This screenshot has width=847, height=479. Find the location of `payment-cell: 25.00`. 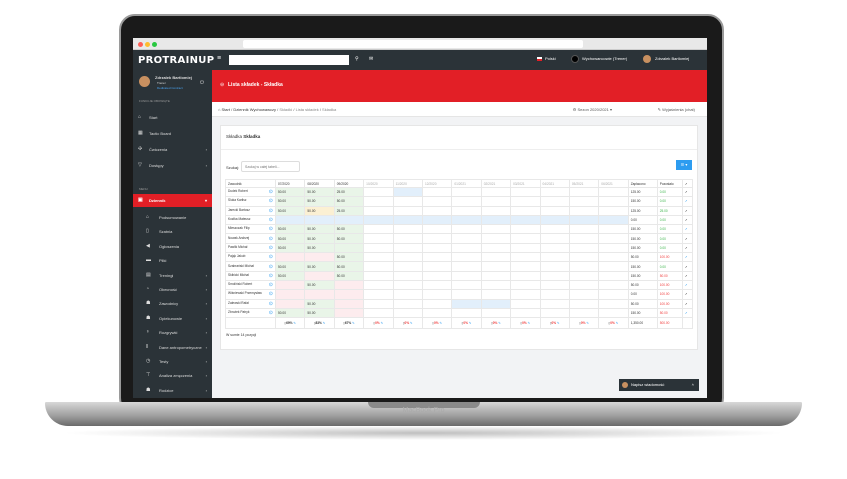

payment-cell: 25.00 is located at coordinates (349, 192).